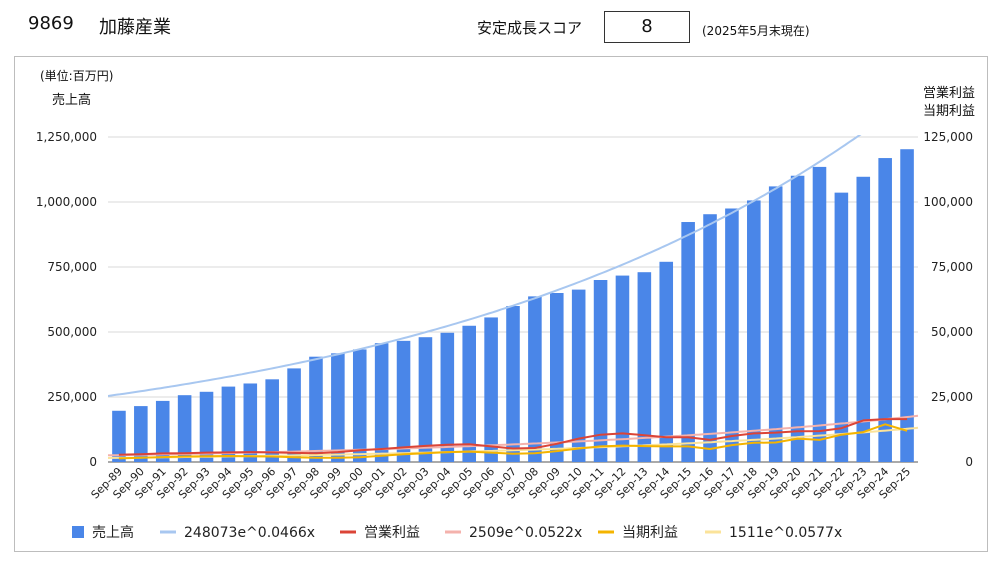  What do you see at coordinates (66, 137) in the screenshot?
I see `left-tick-label: 1,250,000` at bounding box center [66, 137].